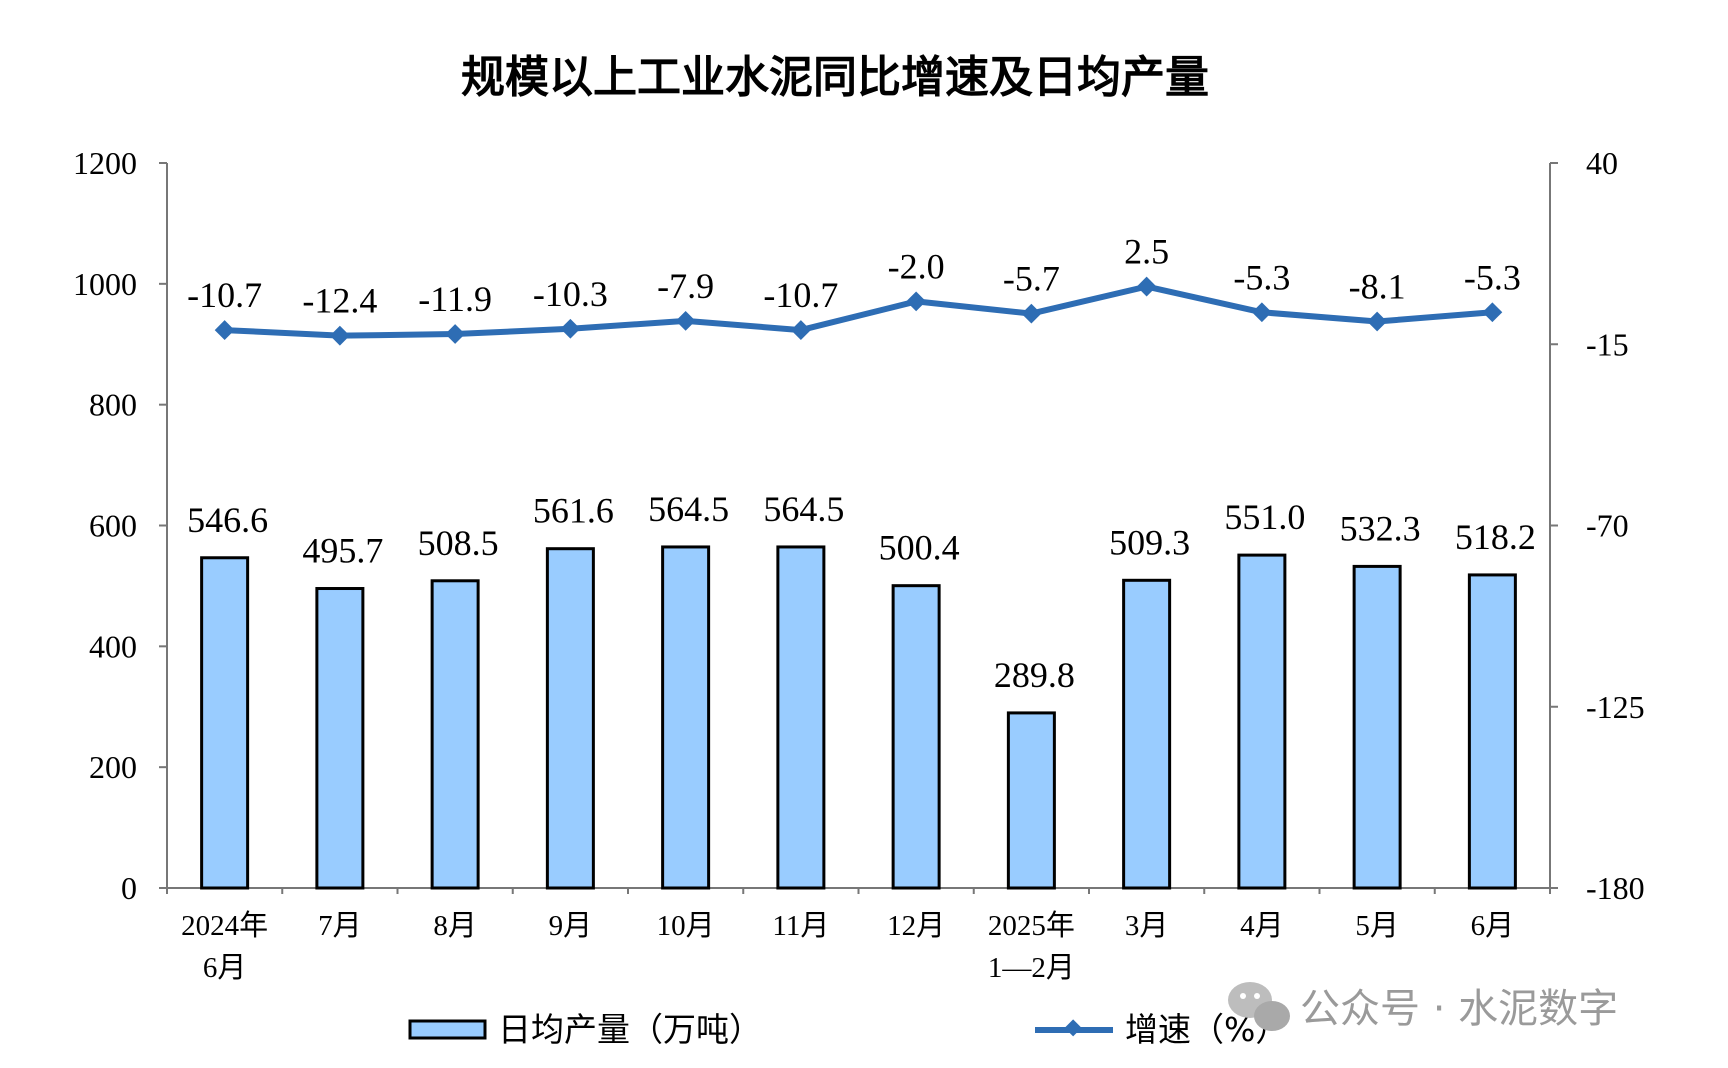 The height and width of the screenshot is (1068, 1728). Describe the element at coordinates (1031, 968) in the screenshot. I see `category-label: 1—2月` at that location.